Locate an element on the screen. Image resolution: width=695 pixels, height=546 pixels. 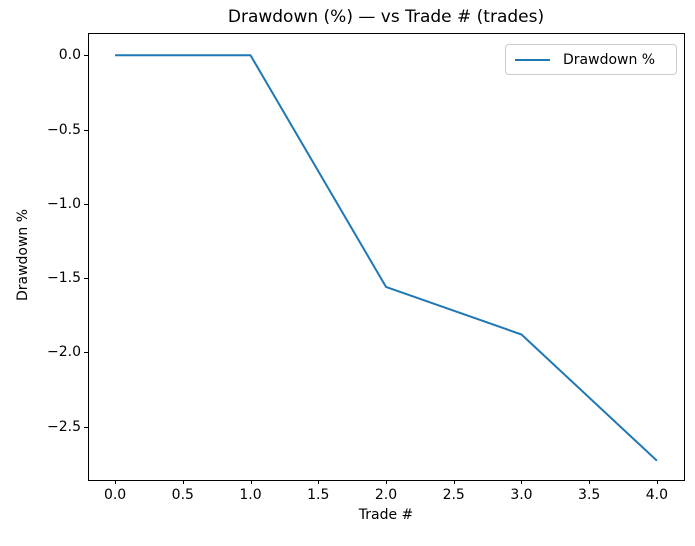
y-axis-label: Drawdown % is located at coordinates (23, 255).